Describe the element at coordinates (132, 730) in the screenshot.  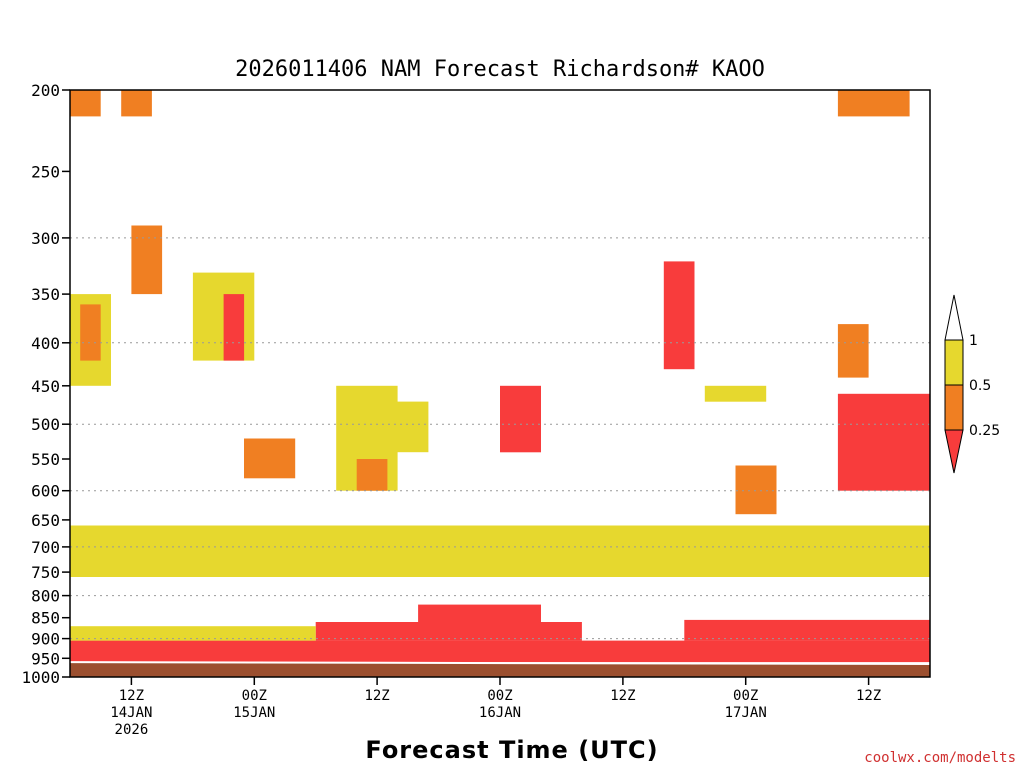
I see `x-tick-label-0-3: 2026` at that location.